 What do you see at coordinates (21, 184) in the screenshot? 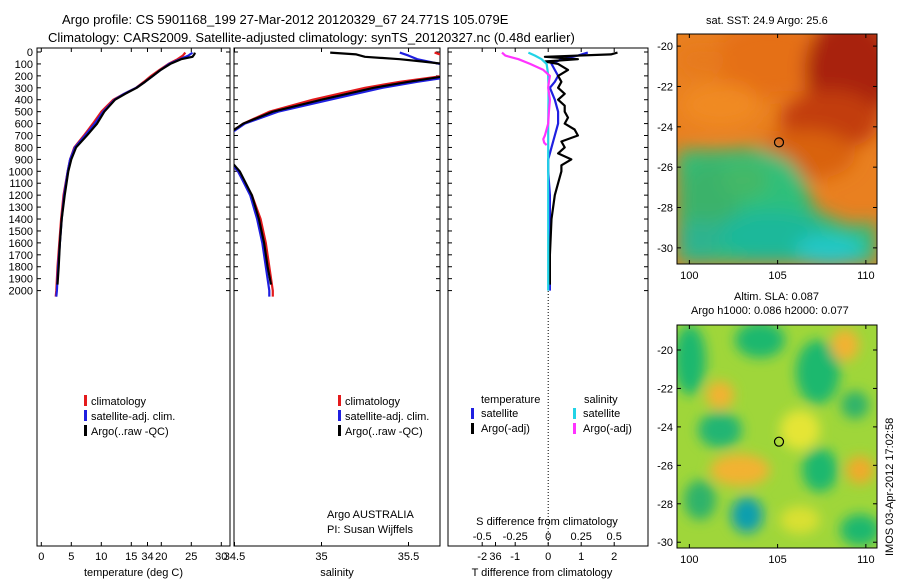
I see `y-tick-label: 1100` at bounding box center [21, 184].